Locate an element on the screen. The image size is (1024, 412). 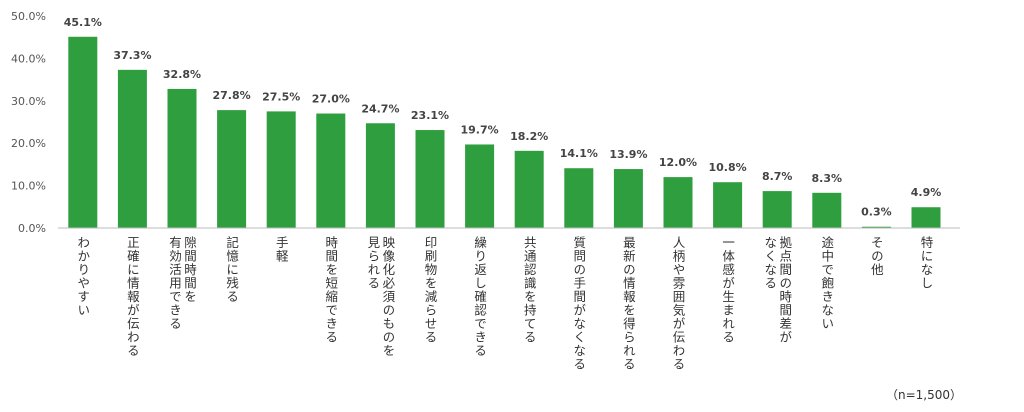
category-label: 共通認識を持てる is located at coordinates (529, 290).